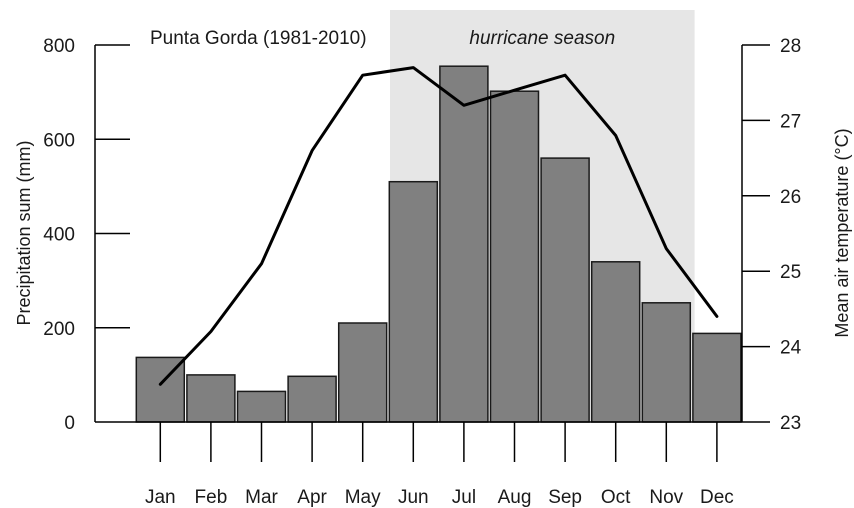 The height and width of the screenshot is (508, 854). I want to click on right-tick-label: 24, so click(791, 348).